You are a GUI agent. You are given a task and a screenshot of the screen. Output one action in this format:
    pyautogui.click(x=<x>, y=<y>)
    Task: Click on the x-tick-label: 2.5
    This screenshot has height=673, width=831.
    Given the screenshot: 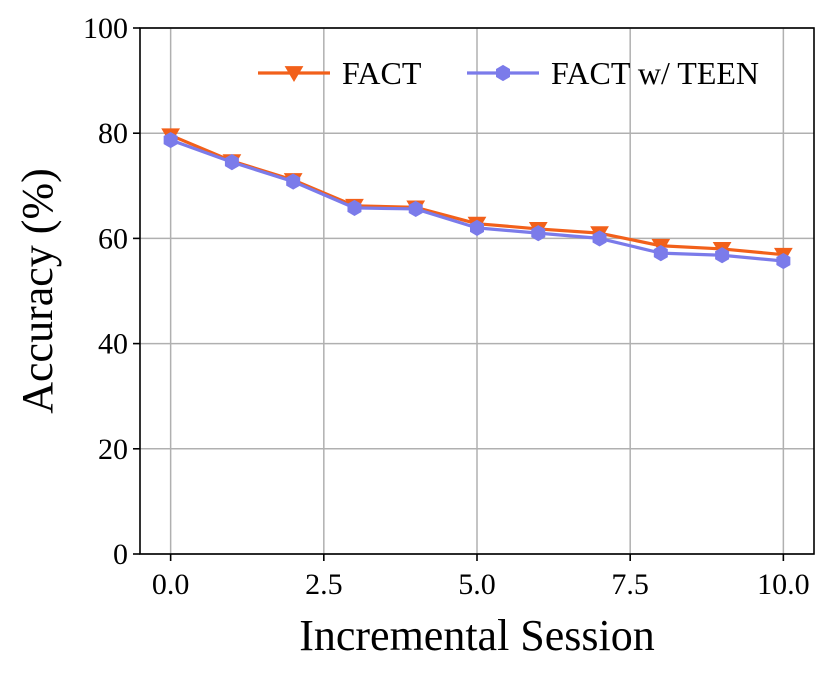 What is the action you would take?
    pyautogui.click(x=324, y=584)
    